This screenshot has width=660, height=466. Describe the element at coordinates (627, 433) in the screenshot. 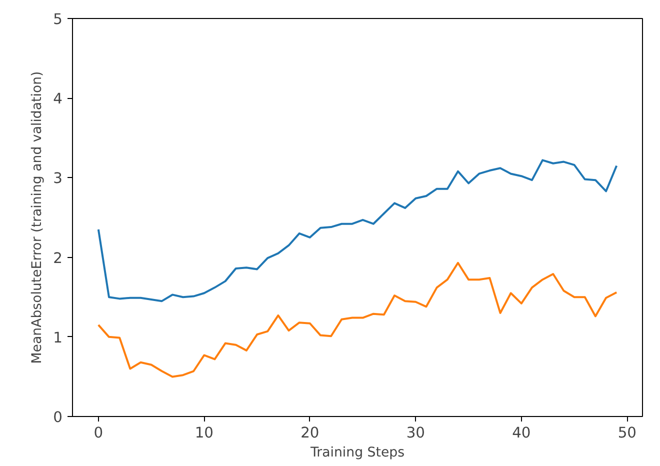

I see `x-tick-label: 50` at that location.